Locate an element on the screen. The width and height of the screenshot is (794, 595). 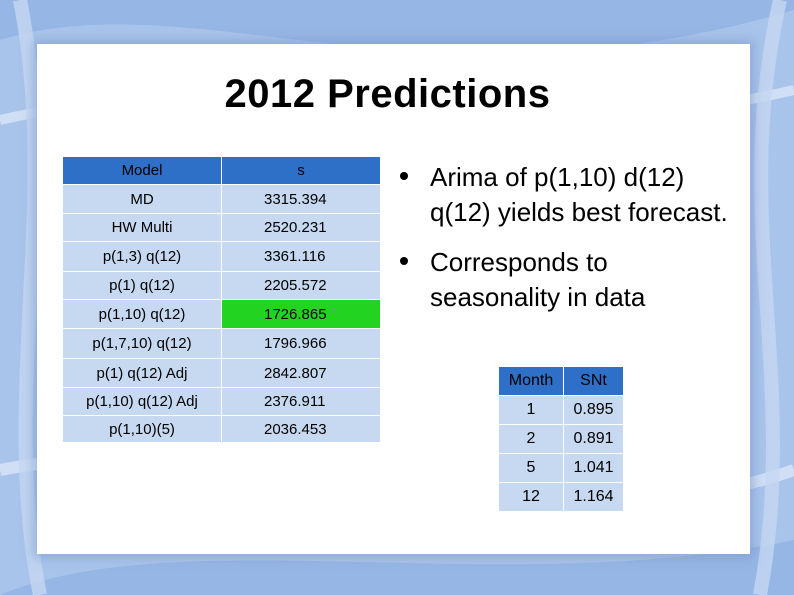
model-cell: p(1,7,10) q(12) is located at coordinates (142, 343).